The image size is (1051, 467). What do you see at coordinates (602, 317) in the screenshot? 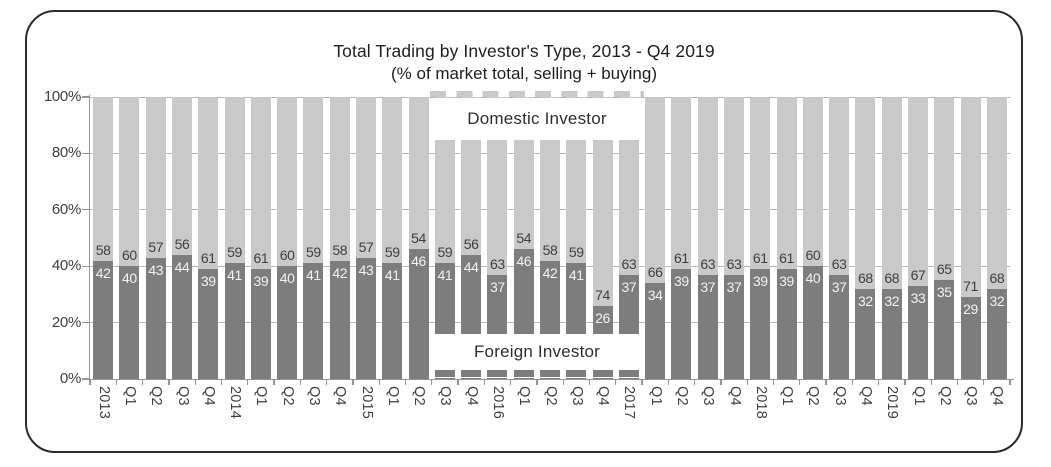
I see `bar-value-foreign: 26` at bounding box center [602, 317].